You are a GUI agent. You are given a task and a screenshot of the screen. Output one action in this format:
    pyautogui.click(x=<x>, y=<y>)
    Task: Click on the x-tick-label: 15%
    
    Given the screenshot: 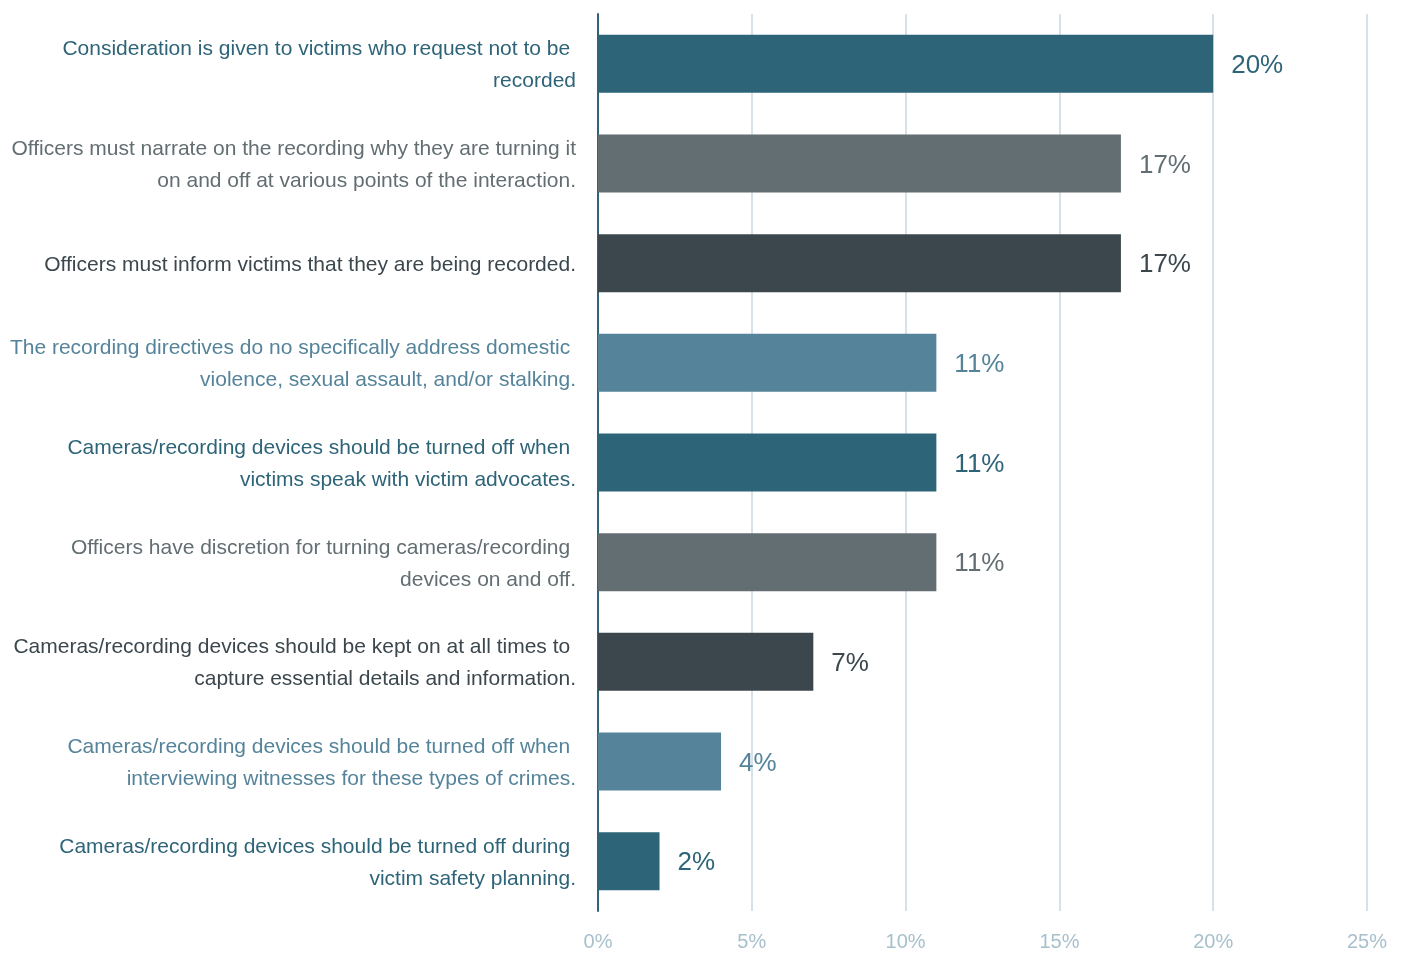 What is the action you would take?
    pyautogui.click(x=1059, y=941)
    